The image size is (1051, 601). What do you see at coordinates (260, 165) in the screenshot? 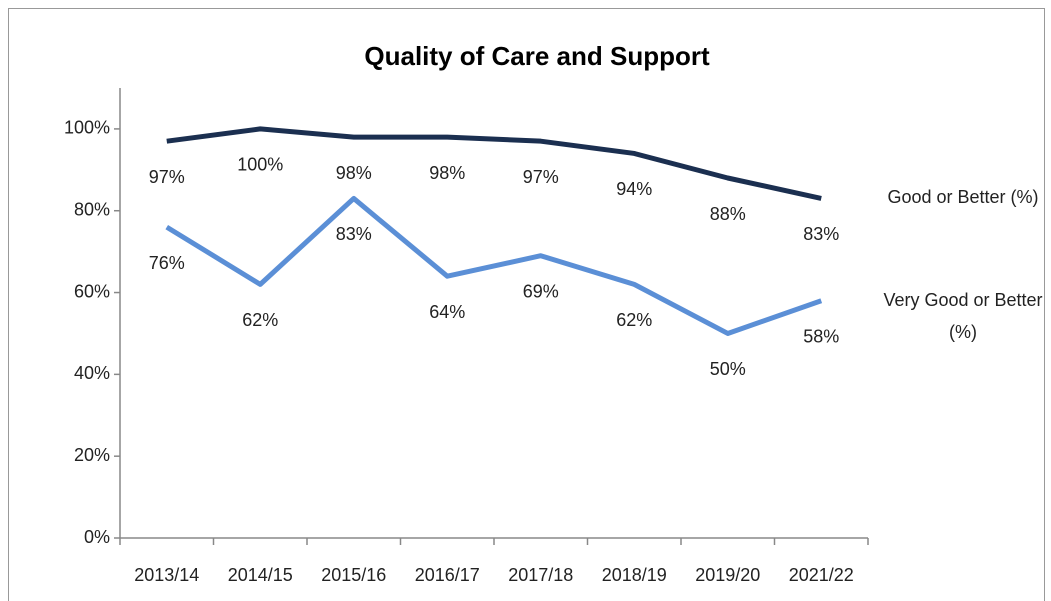
I see `data-label: 100%` at bounding box center [260, 165].